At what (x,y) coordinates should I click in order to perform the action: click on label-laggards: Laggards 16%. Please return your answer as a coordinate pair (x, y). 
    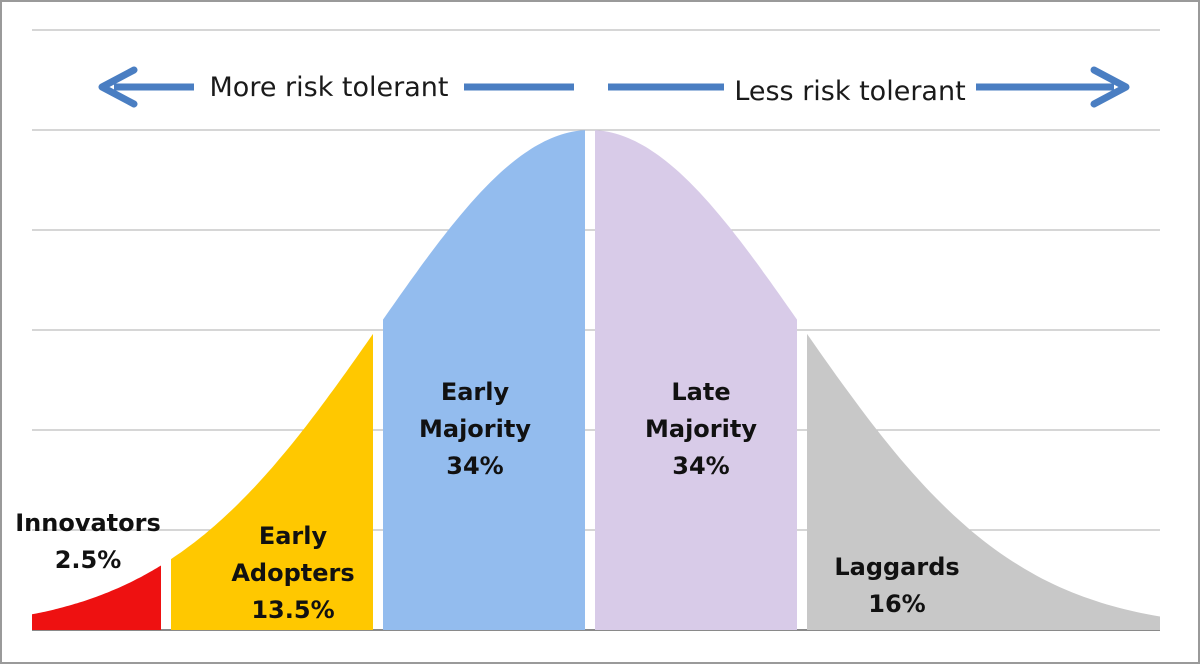
    Looking at the image, I should click on (896, 585).